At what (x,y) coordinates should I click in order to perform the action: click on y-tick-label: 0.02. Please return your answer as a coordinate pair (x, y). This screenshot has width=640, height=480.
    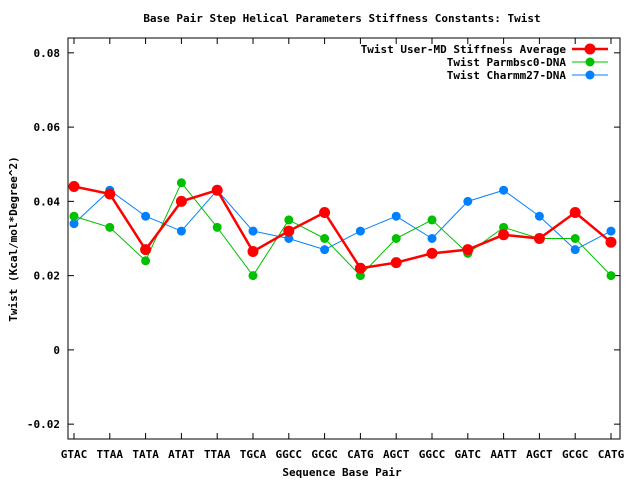
    Looking at the image, I should click on (47, 276).